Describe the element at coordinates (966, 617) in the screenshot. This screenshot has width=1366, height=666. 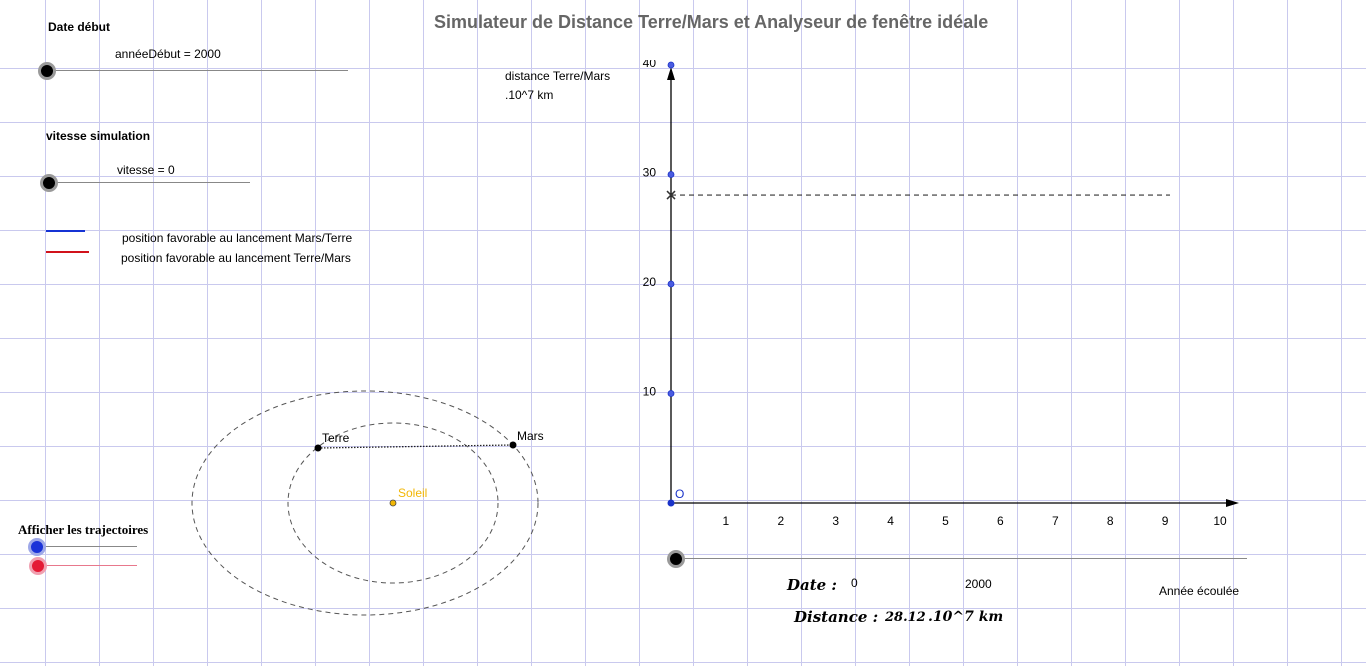
I see `distance-unit: .10^7 km` at that location.